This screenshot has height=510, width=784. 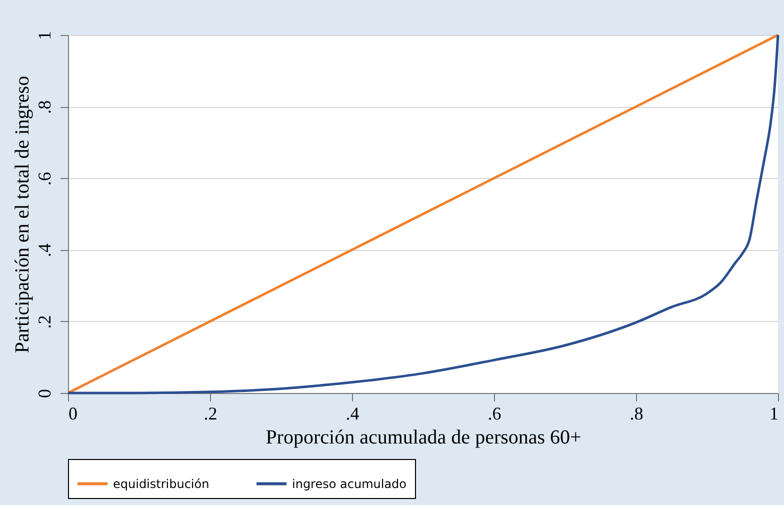 What do you see at coordinates (23, 215) in the screenshot?
I see `y-axis-title: Participación en el total de ingreso` at bounding box center [23, 215].